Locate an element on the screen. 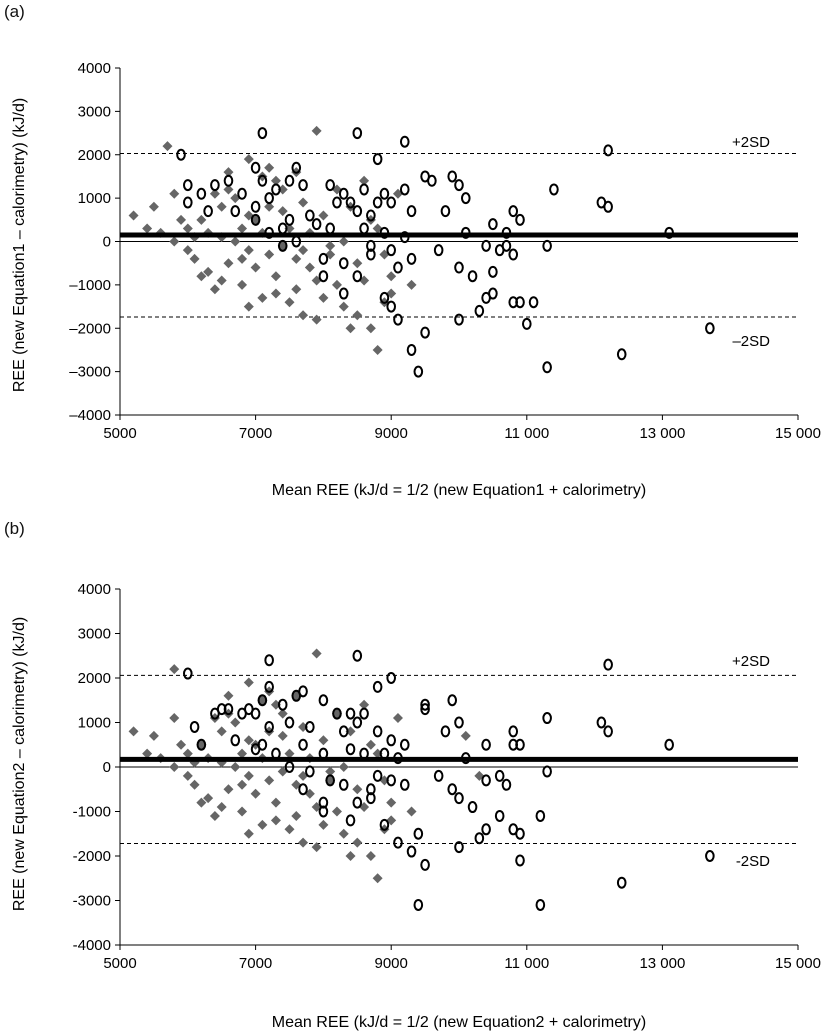  y-tick-label: -1000 is located at coordinates (92, 812).